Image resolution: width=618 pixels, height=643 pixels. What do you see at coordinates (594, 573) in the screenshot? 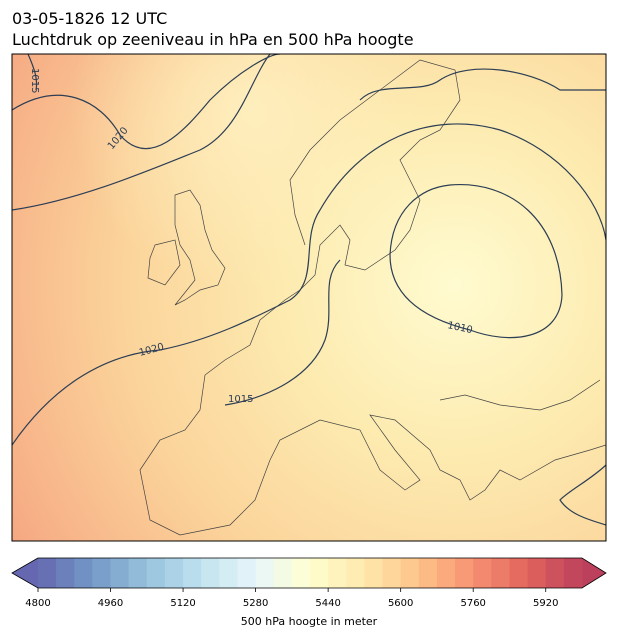
I see `colorbar-extend-high` at bounding box center [594, 573].